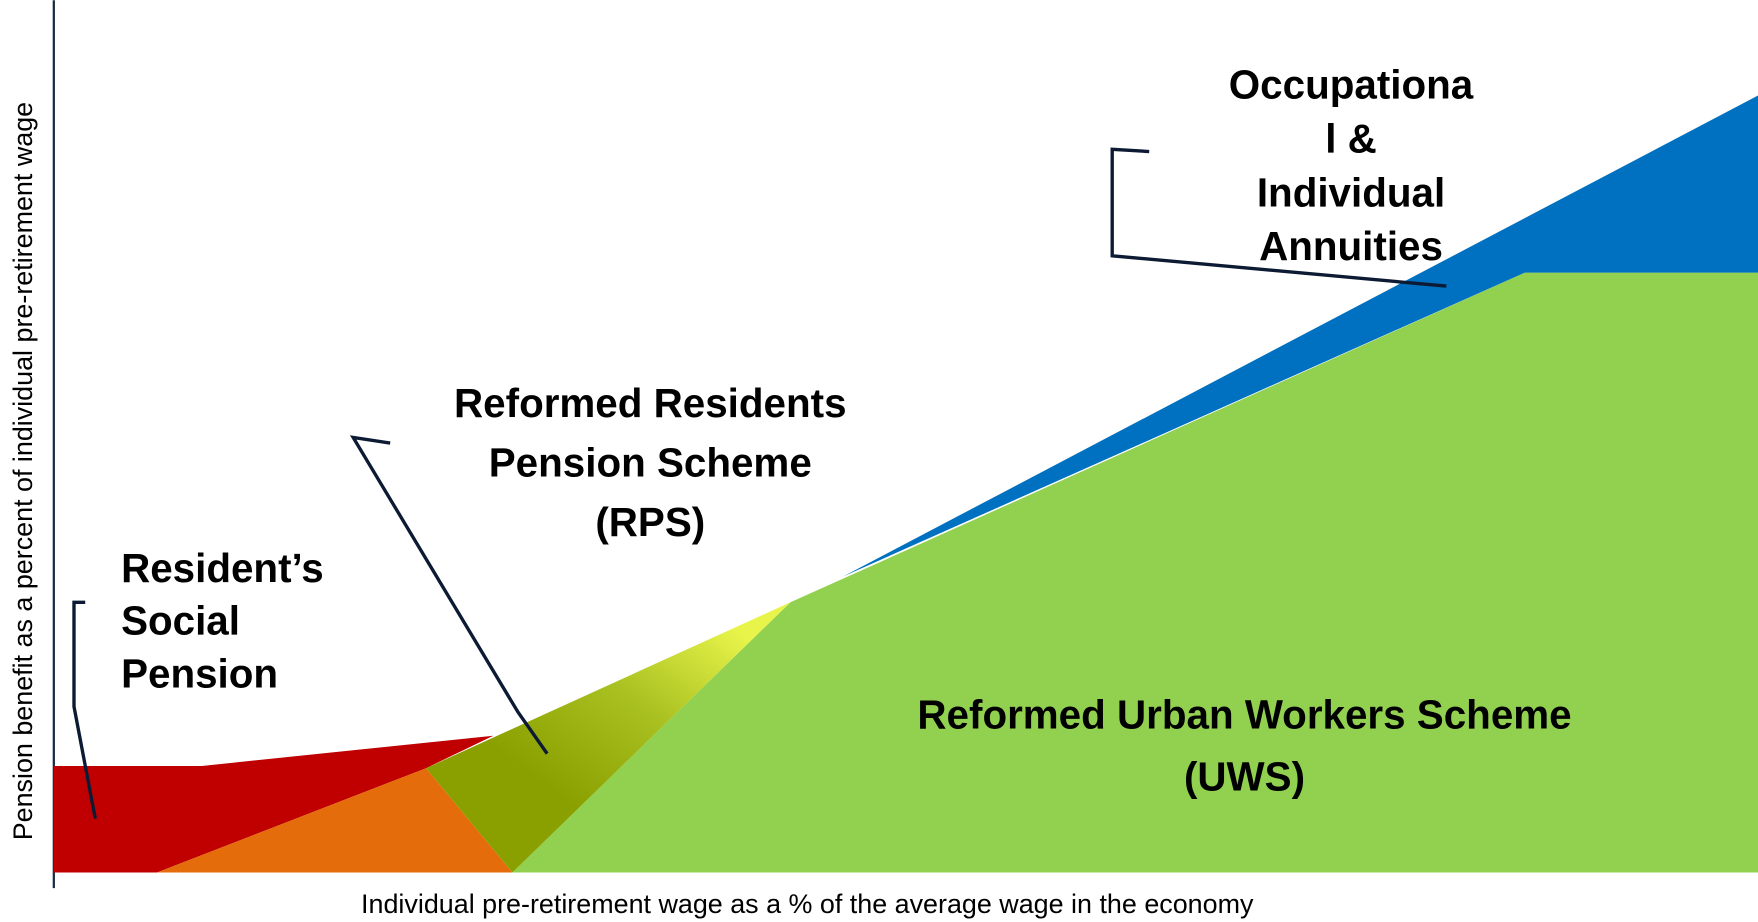  I want to click on rps-area, so click(608, 737).